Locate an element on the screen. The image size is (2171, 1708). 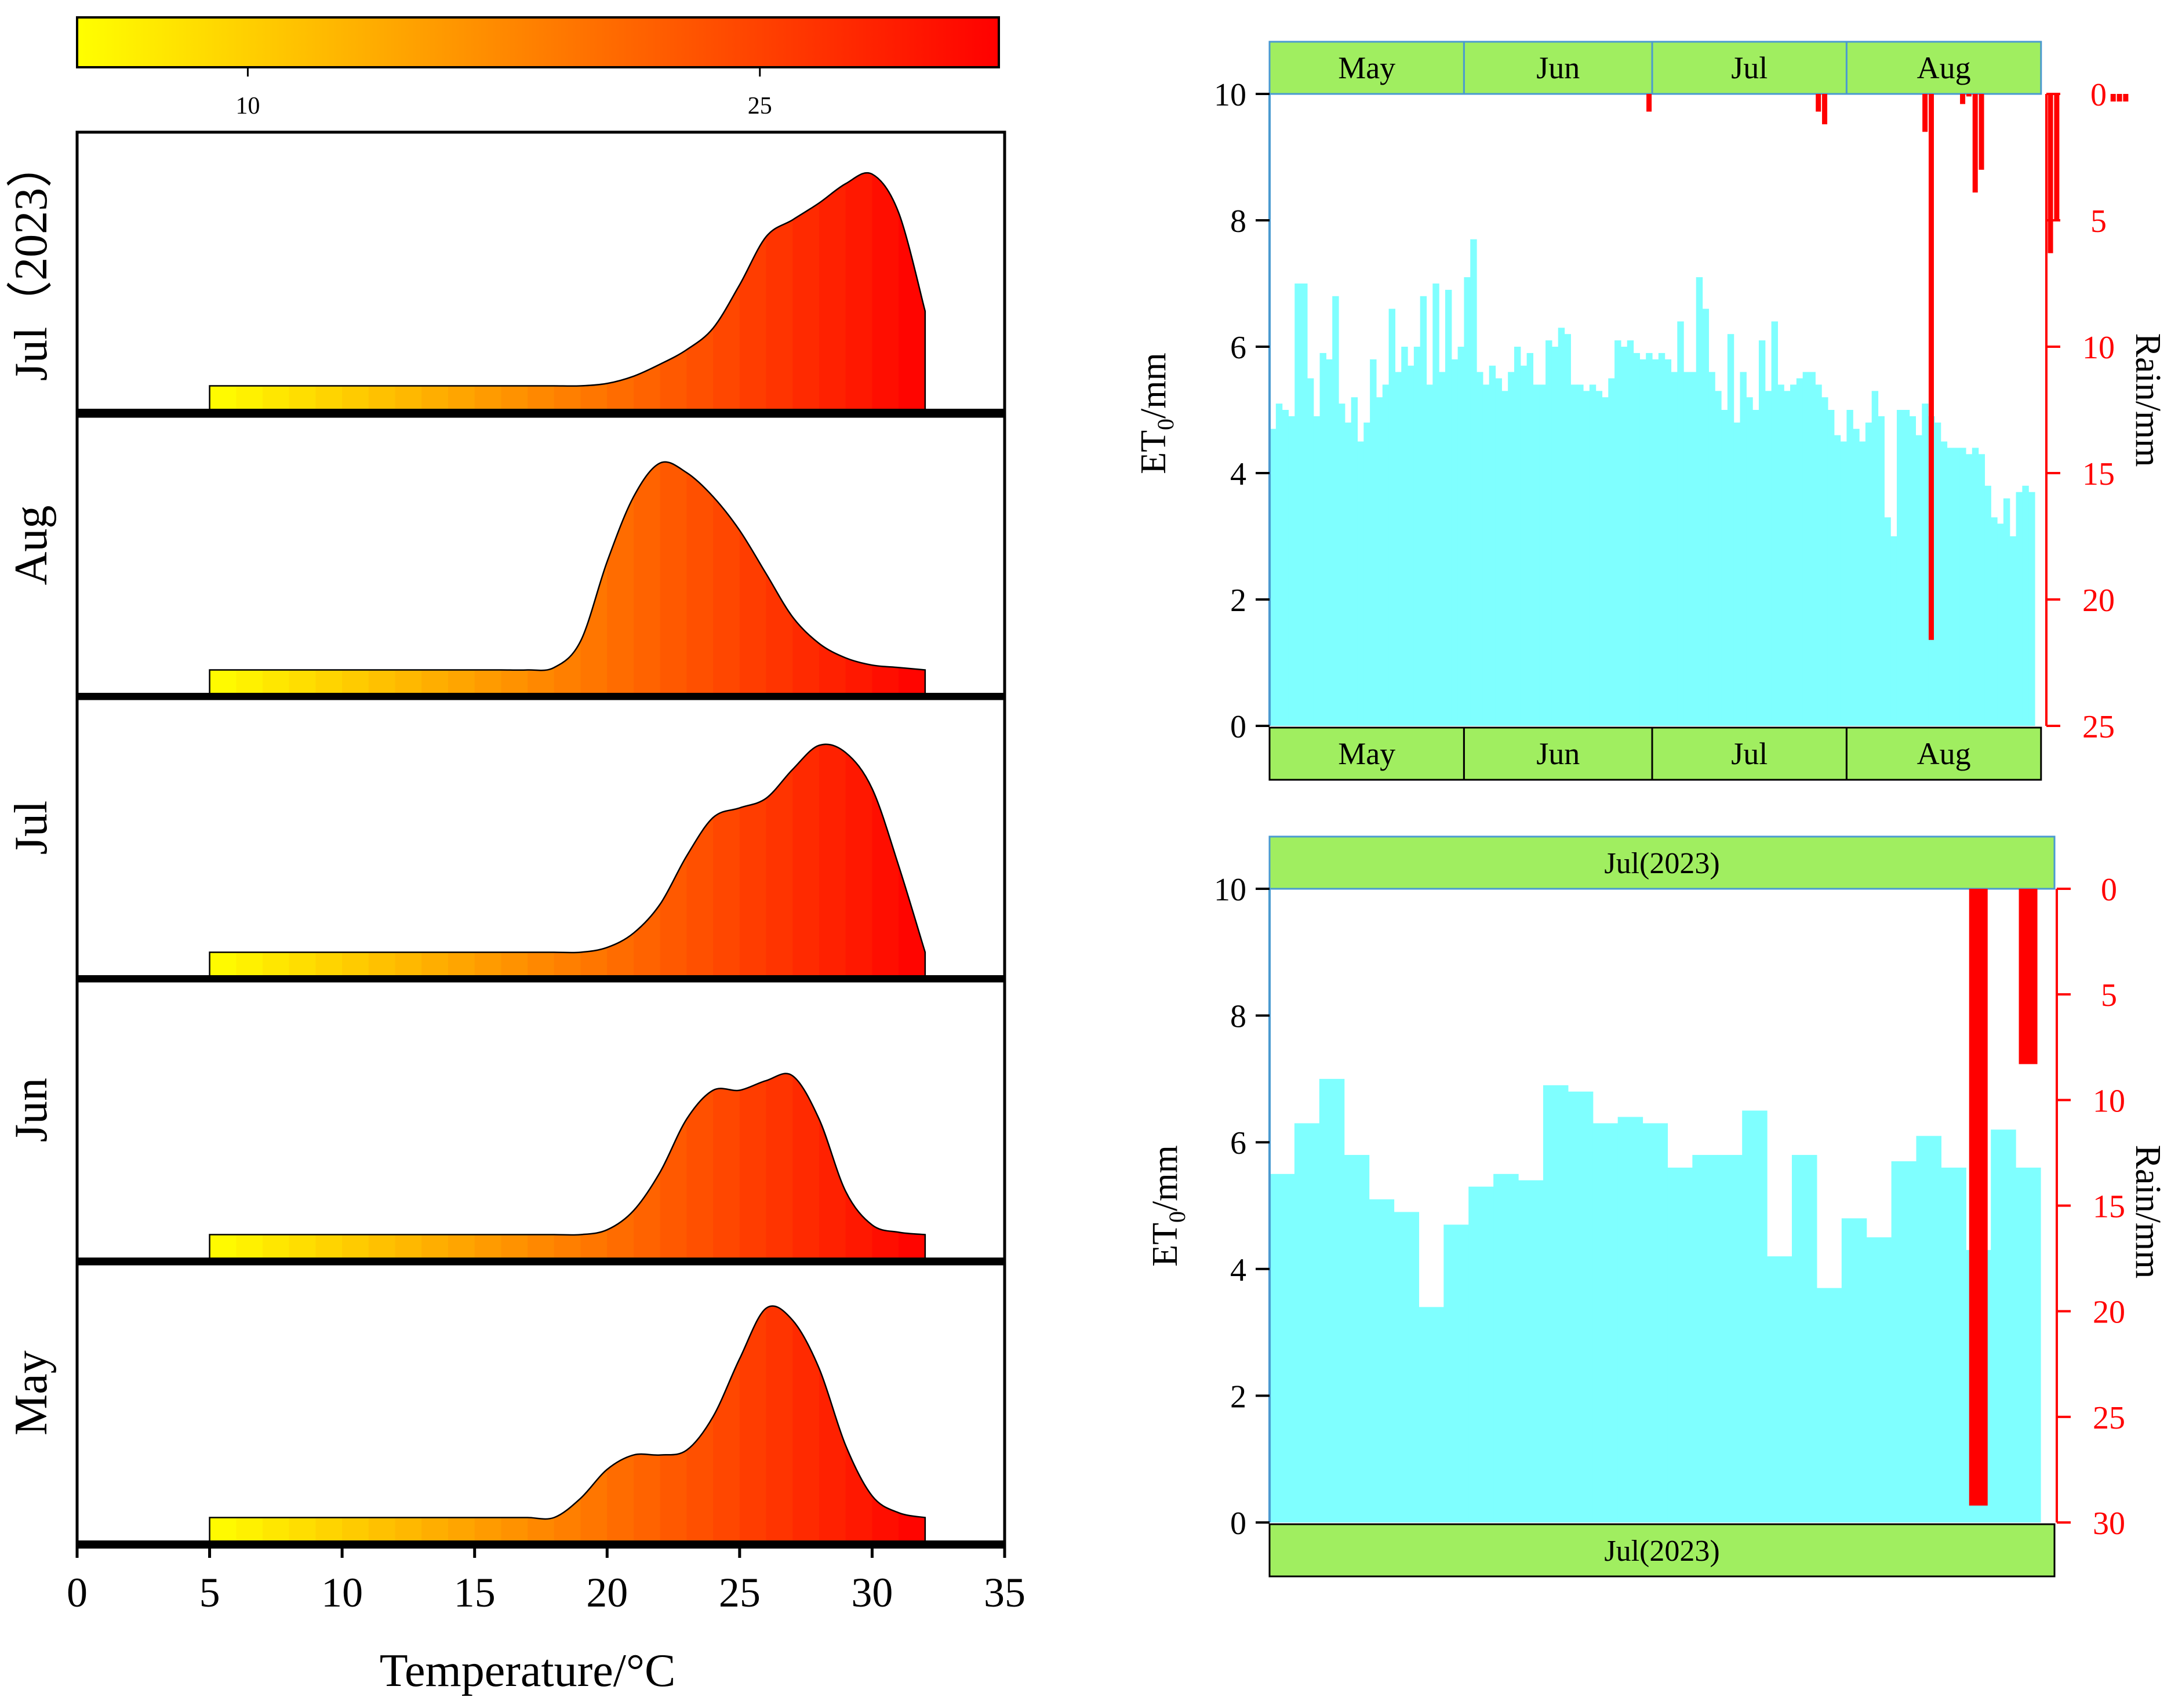
colorbar-gradient is located at coordinates (538, 42).